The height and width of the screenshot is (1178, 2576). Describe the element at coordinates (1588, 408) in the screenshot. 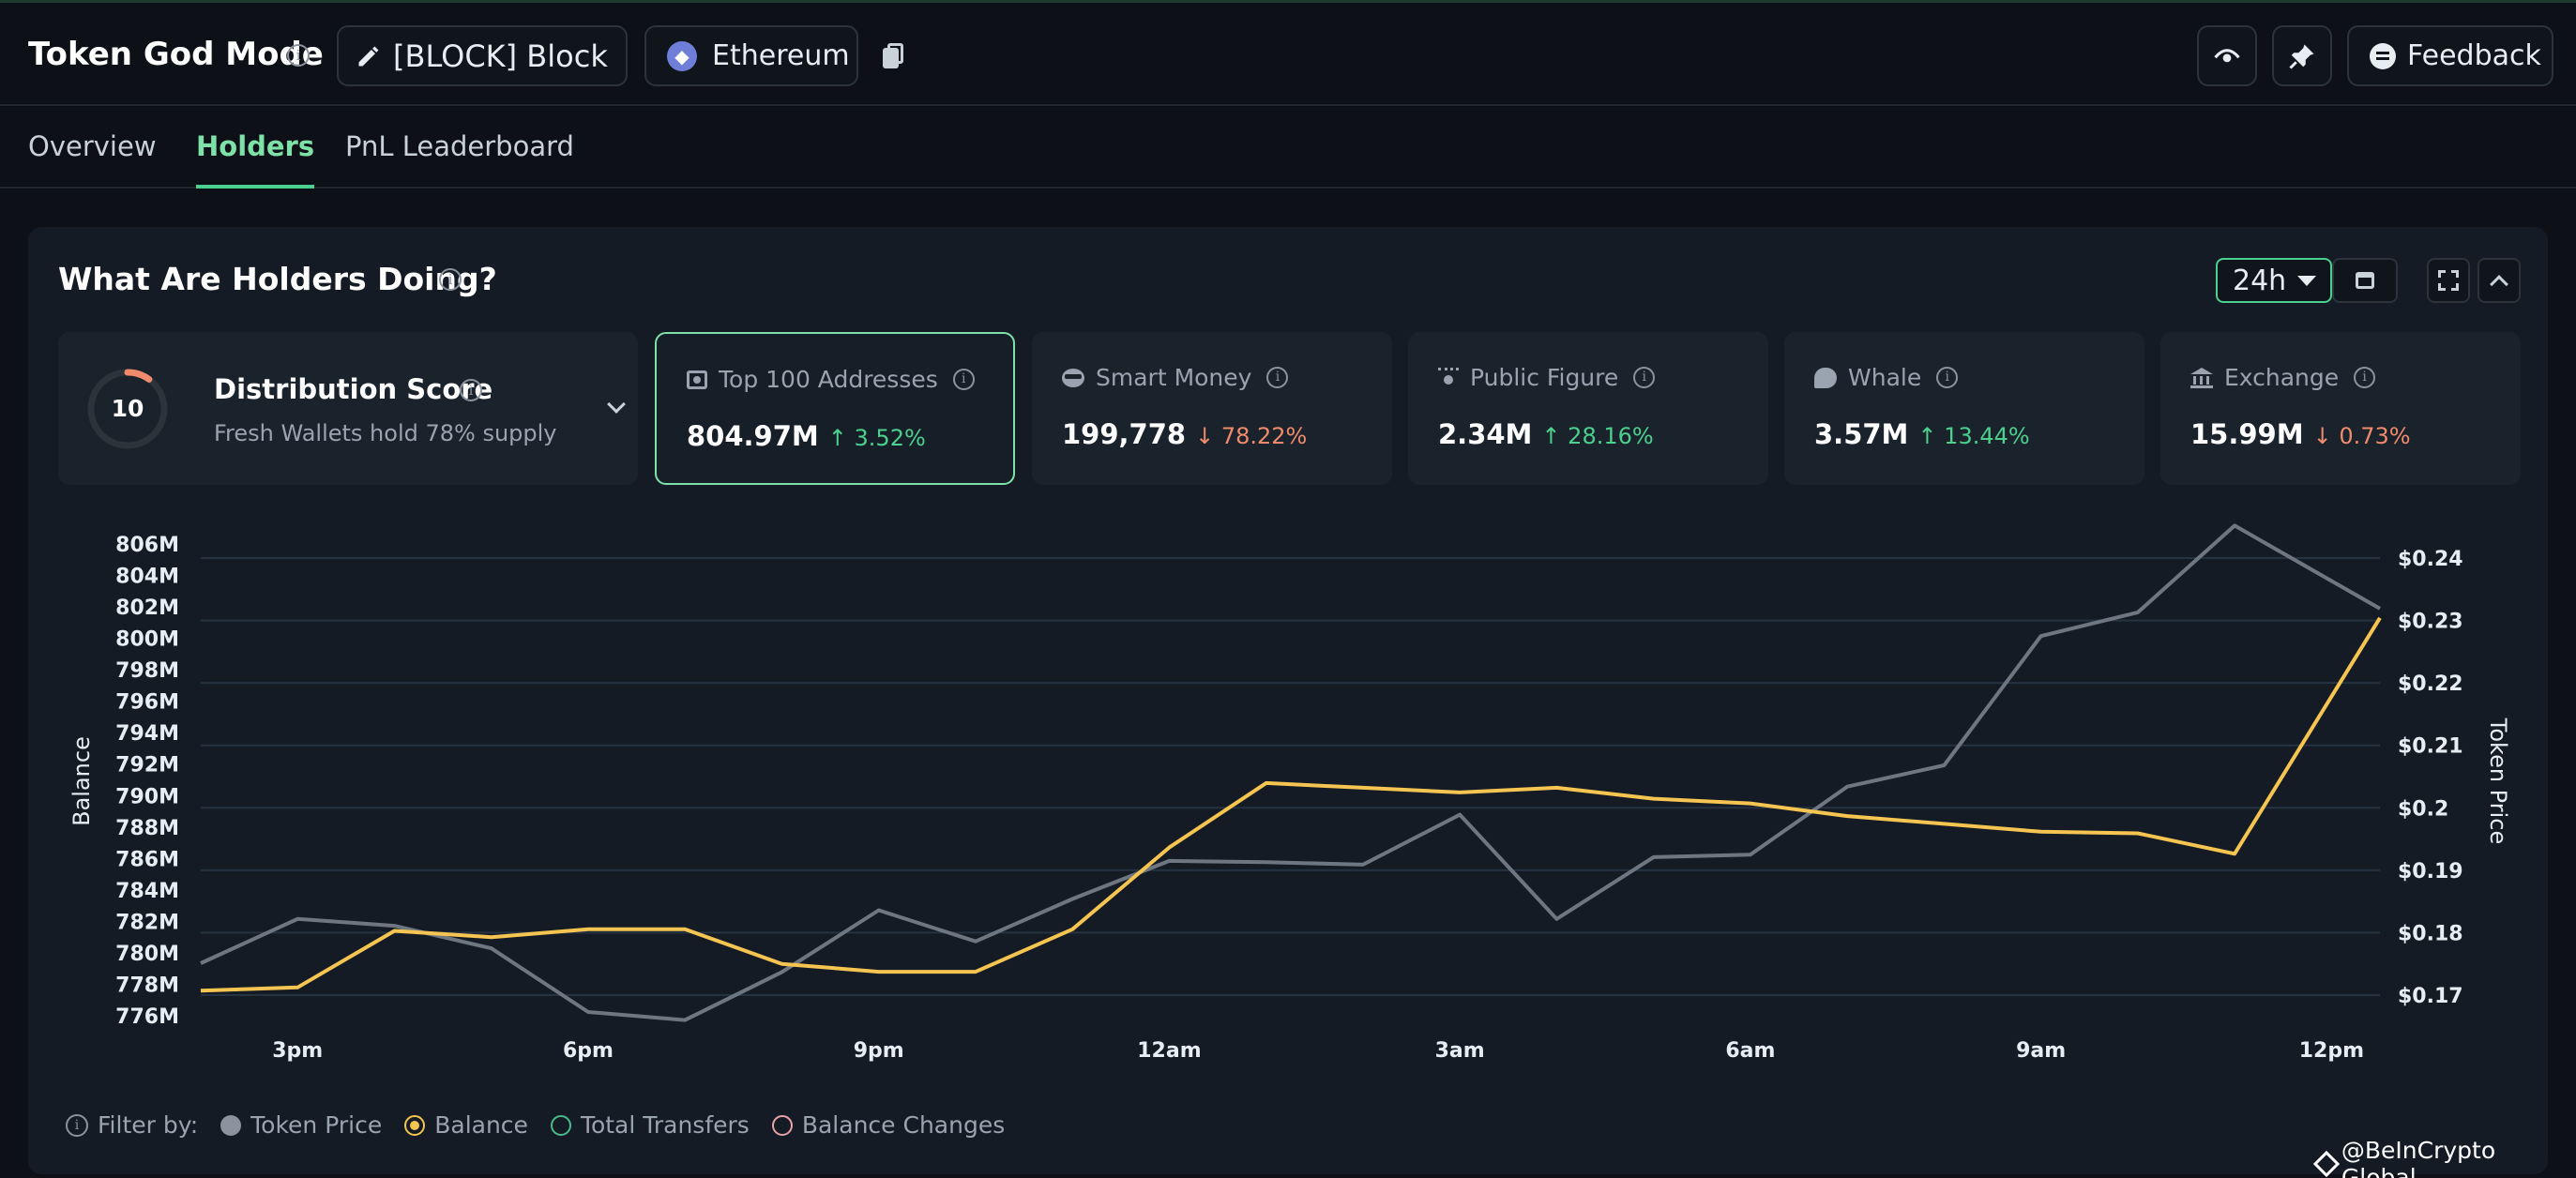

I see `card-public-figure: Public Figure i 2.34M ↑ 28.16%` at that location.